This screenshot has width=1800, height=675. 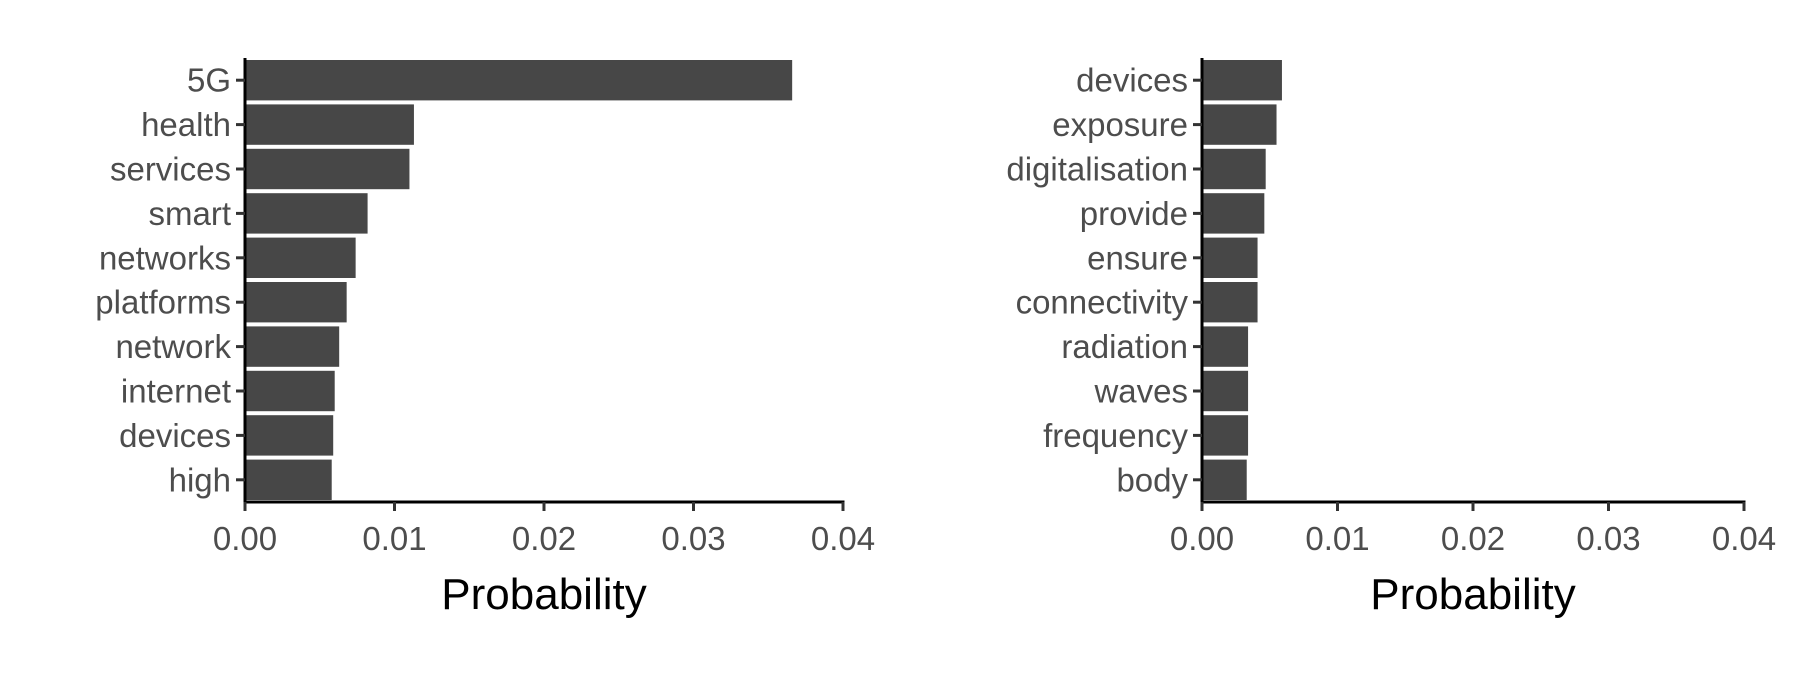 What do you see at coordinates (1230, 302) in the screenshot?
I see `bar-connectivity` at bounding box center [1230, 302].